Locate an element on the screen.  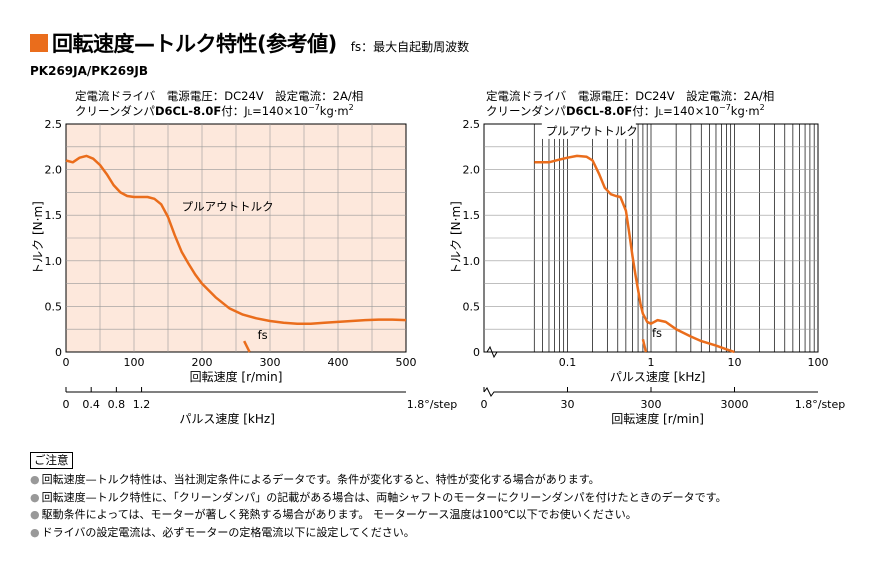
x-axis-label: 回転速度 [r/min] is located at coordinates (236, 376).